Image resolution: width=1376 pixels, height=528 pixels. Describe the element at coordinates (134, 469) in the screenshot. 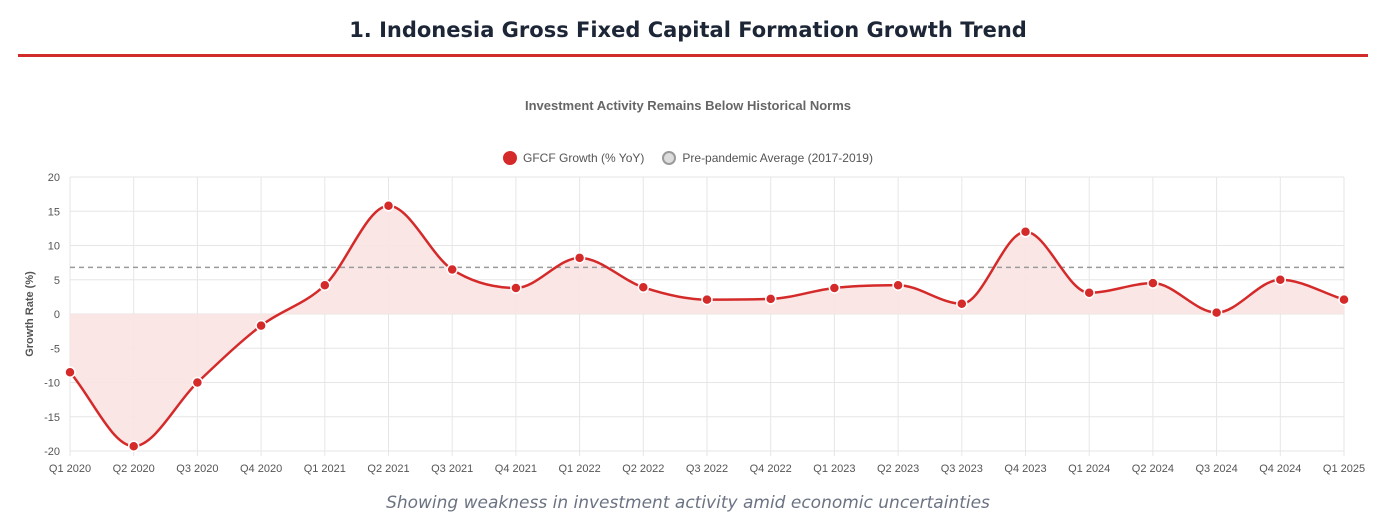

I see `x-tick-label: Q2 2020` at that location.